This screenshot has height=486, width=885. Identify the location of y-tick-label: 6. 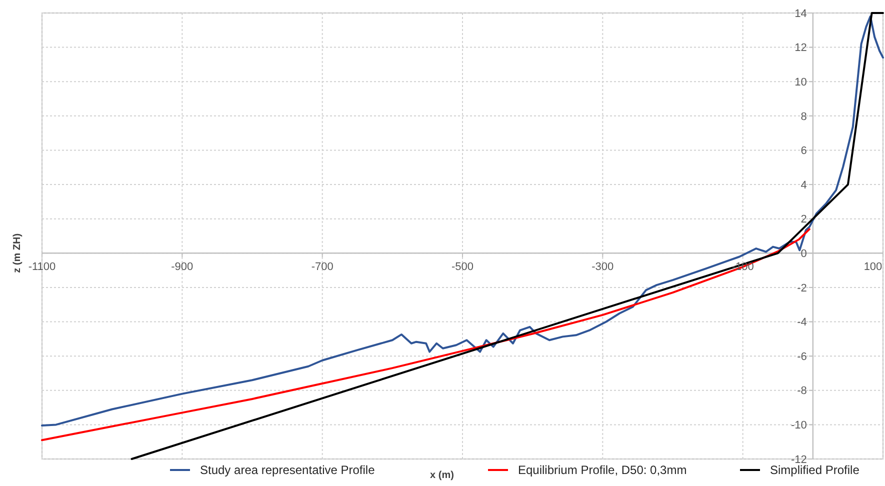
(803, 151).